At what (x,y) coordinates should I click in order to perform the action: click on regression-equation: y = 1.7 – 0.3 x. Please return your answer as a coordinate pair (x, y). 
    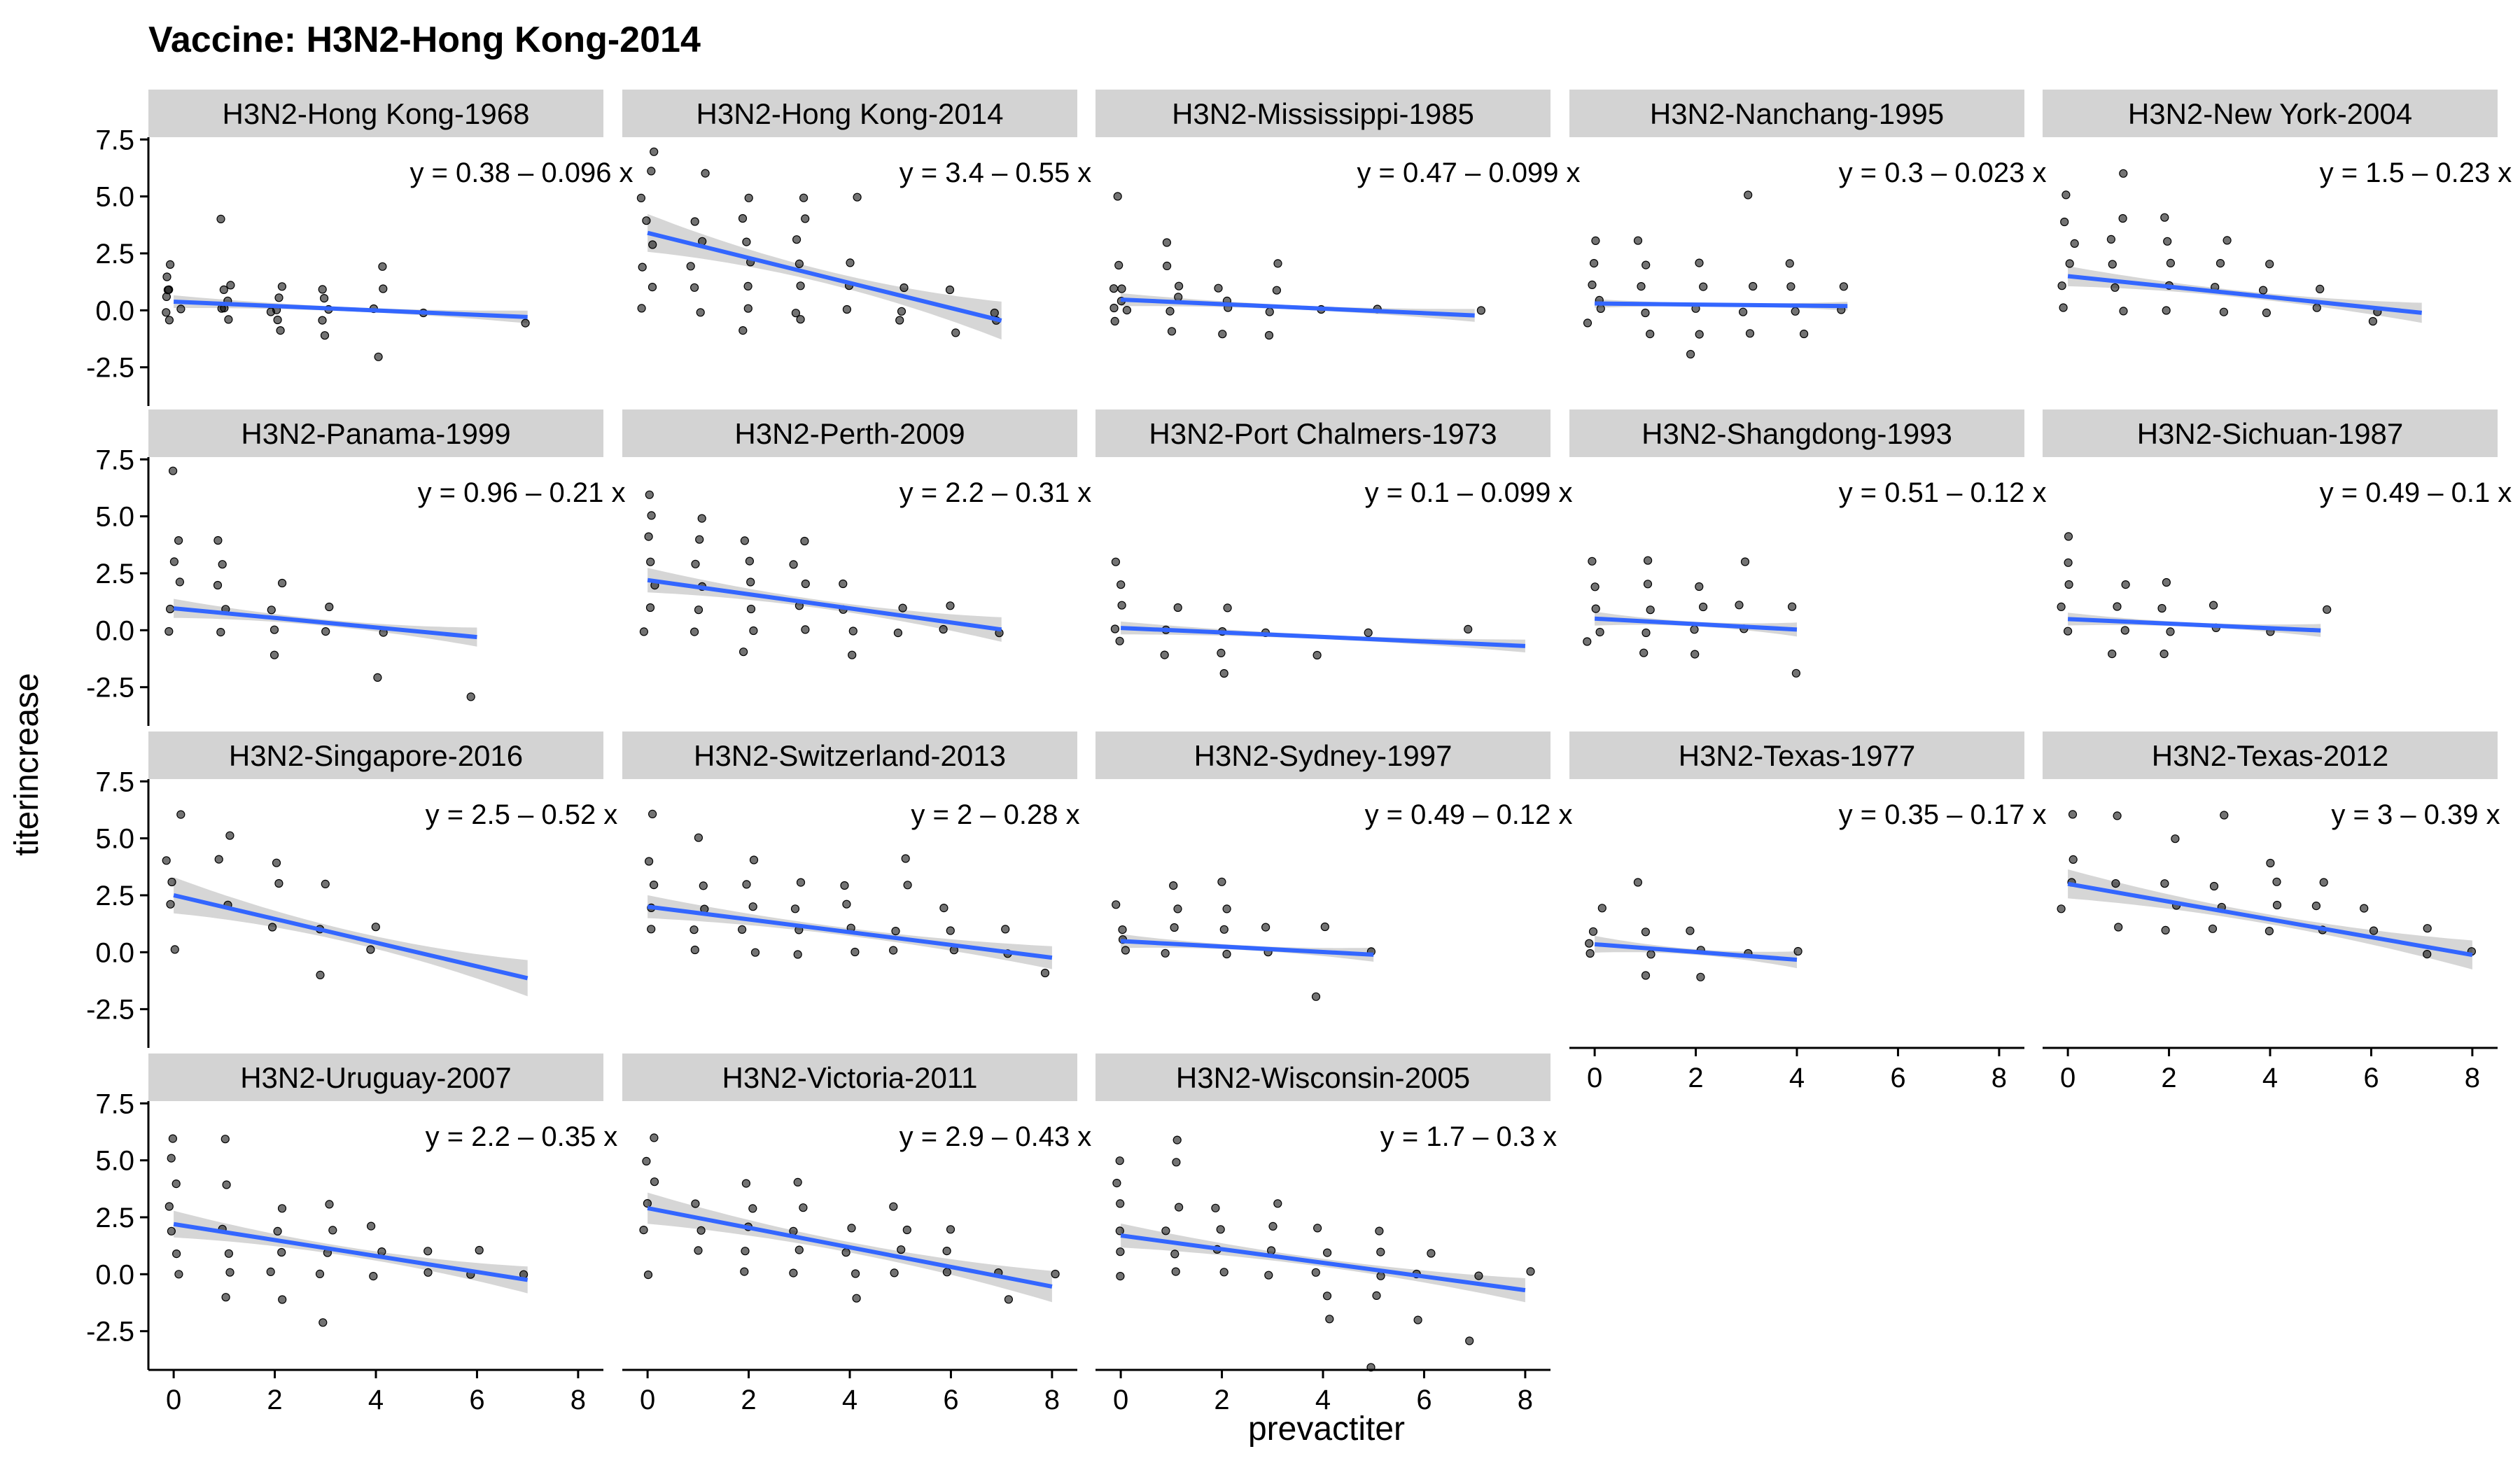
    Looking at the image, I should click on (1468, 1136).